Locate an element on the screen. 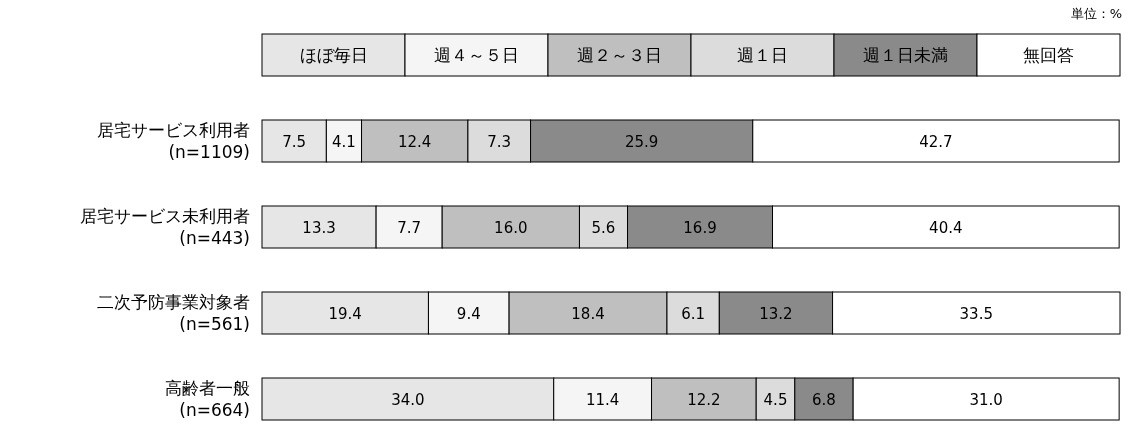 The image size is (1128, 447). data-label: 19.4 is located at coordinates (345, 314).